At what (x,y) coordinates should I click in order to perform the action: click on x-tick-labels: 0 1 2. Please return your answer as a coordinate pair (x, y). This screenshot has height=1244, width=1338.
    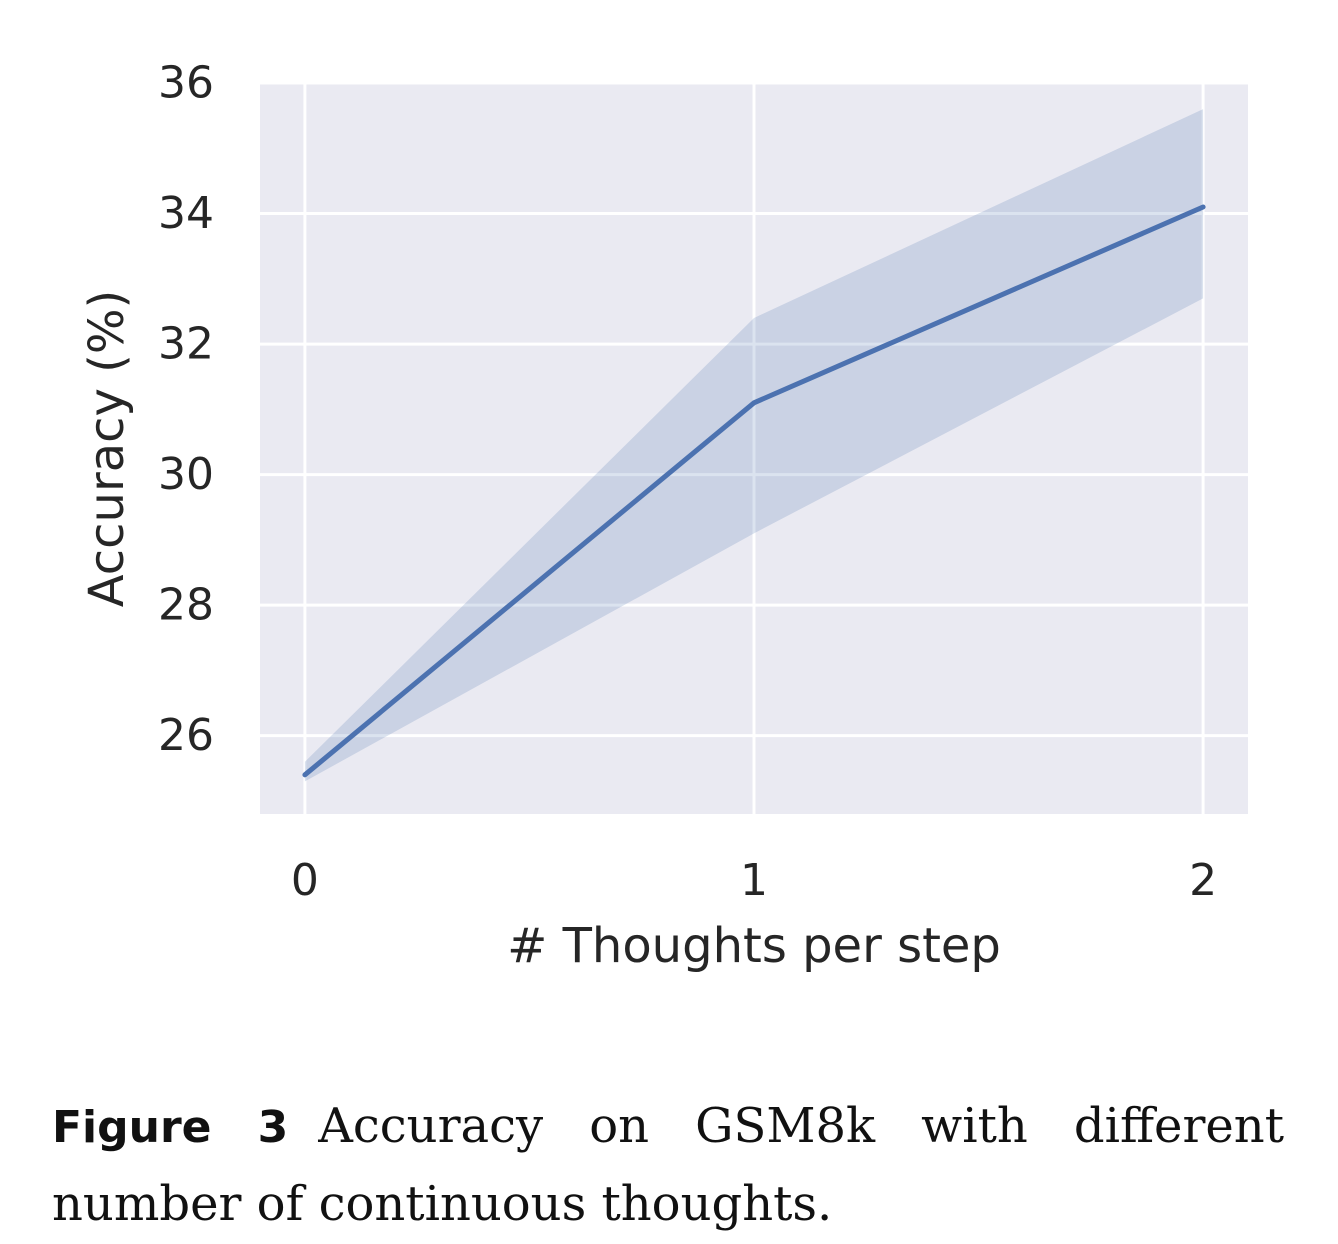
    Looking at the image, I should click on (754, 880).